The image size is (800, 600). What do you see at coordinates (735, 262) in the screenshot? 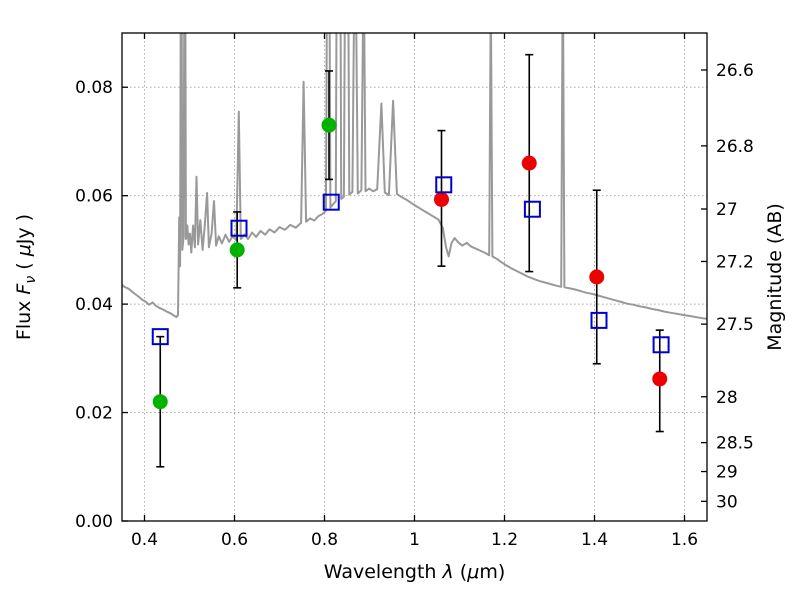
I see `magnitude-tick-label: 27.2` at bounding box center [735, 262].